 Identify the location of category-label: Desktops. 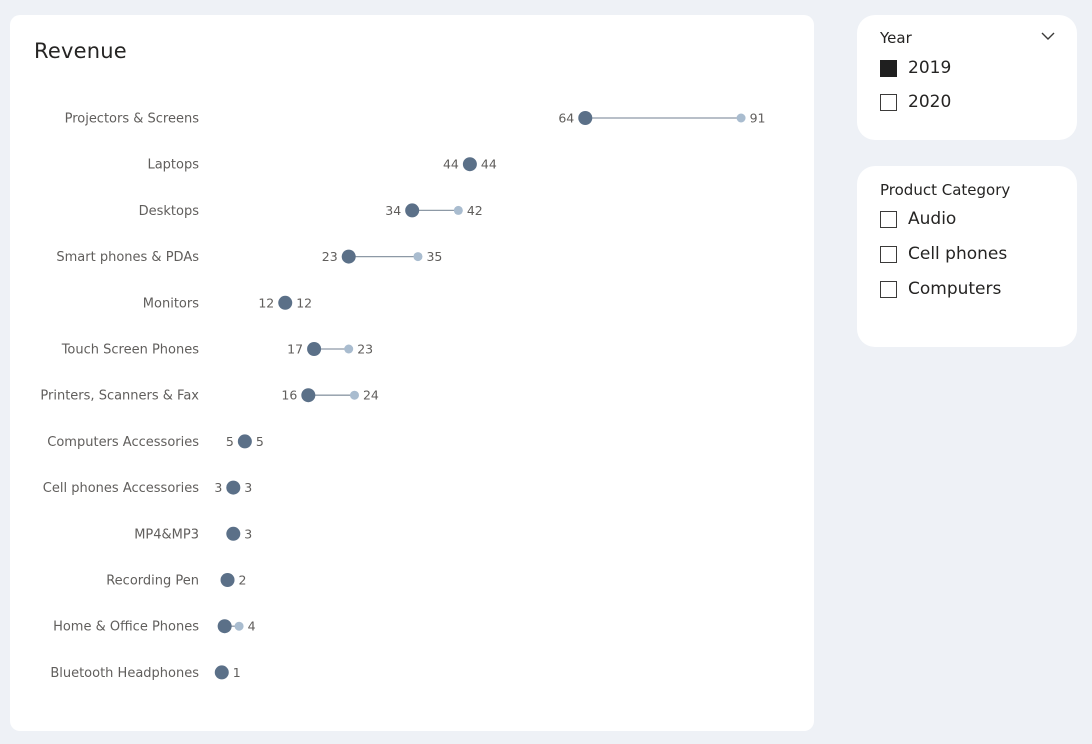
(169, 211).